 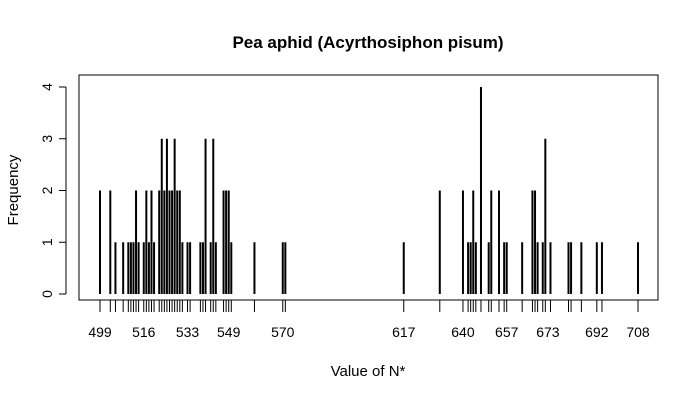 I want to click on x-axis: 499 516 533 549 570 617 640 657 673 692 708, so click(x=369, y=319).